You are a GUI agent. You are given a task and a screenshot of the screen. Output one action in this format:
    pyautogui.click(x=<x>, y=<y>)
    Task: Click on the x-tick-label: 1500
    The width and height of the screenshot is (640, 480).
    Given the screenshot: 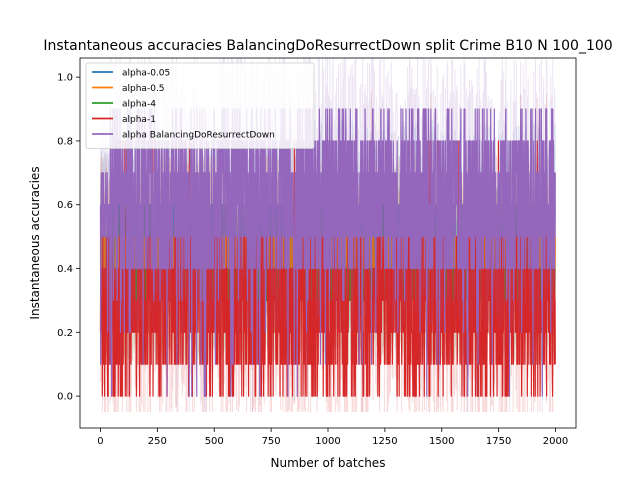 What is the action you would take?
    pyautogui.click(x=441, y=441)
    